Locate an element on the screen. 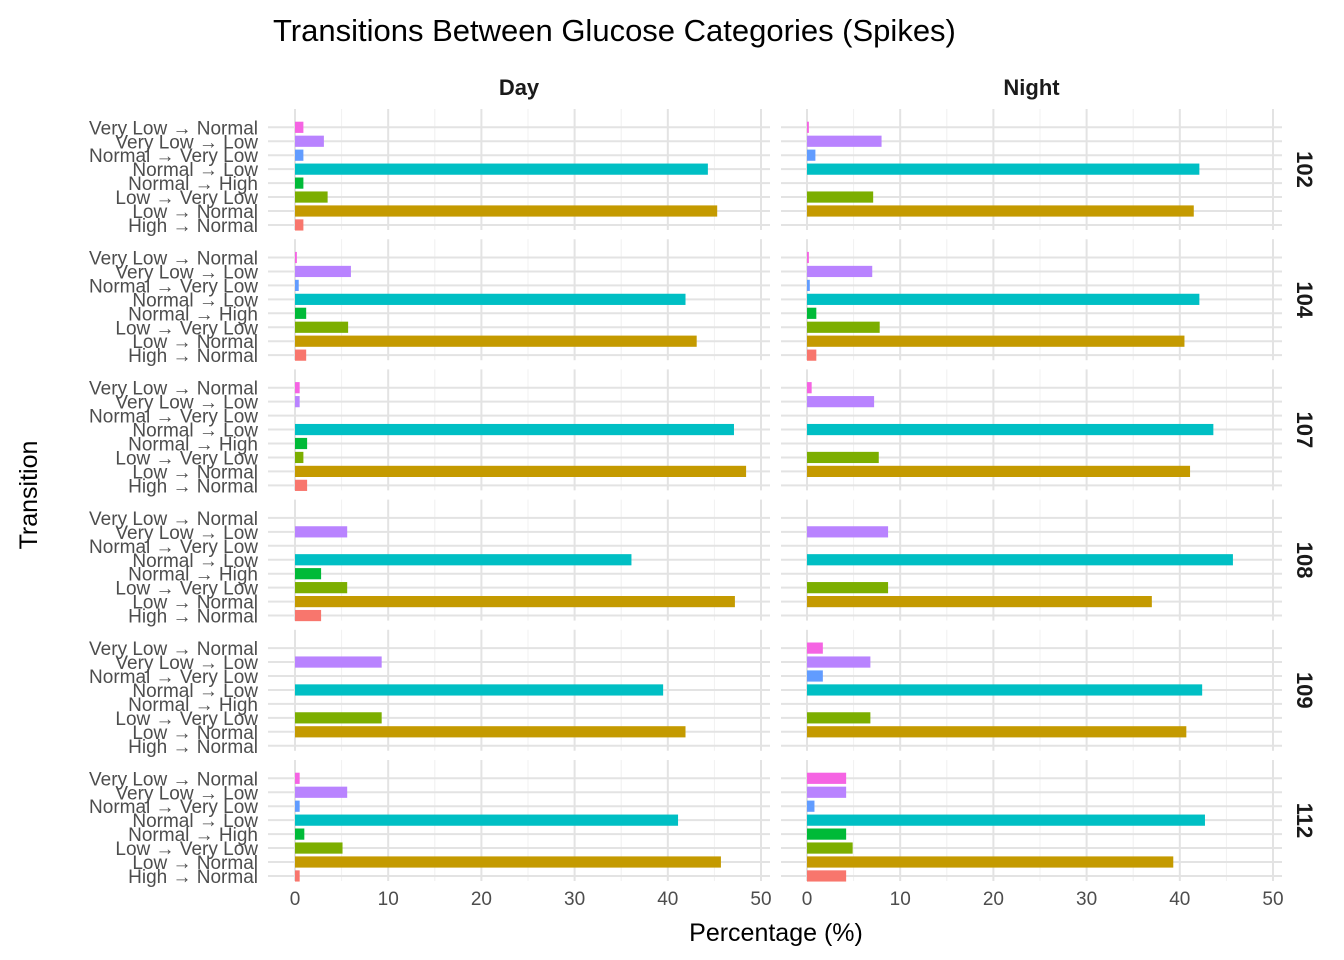 This screenshot has width=1344, height=960. bar-102-day-normal-to-low is located at coordinates (501, 169).